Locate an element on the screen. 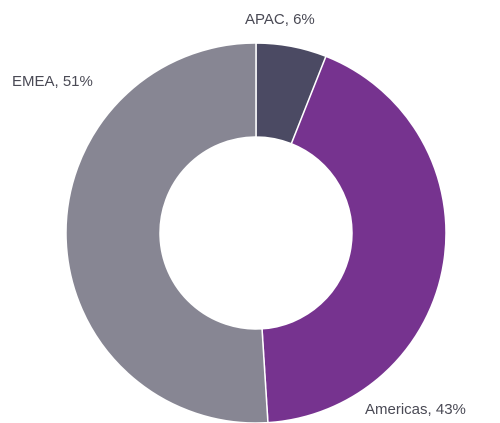 This screenshot has height=423, width=500. slice-label: EMEA, 51% is located at coordinates (52, 81).